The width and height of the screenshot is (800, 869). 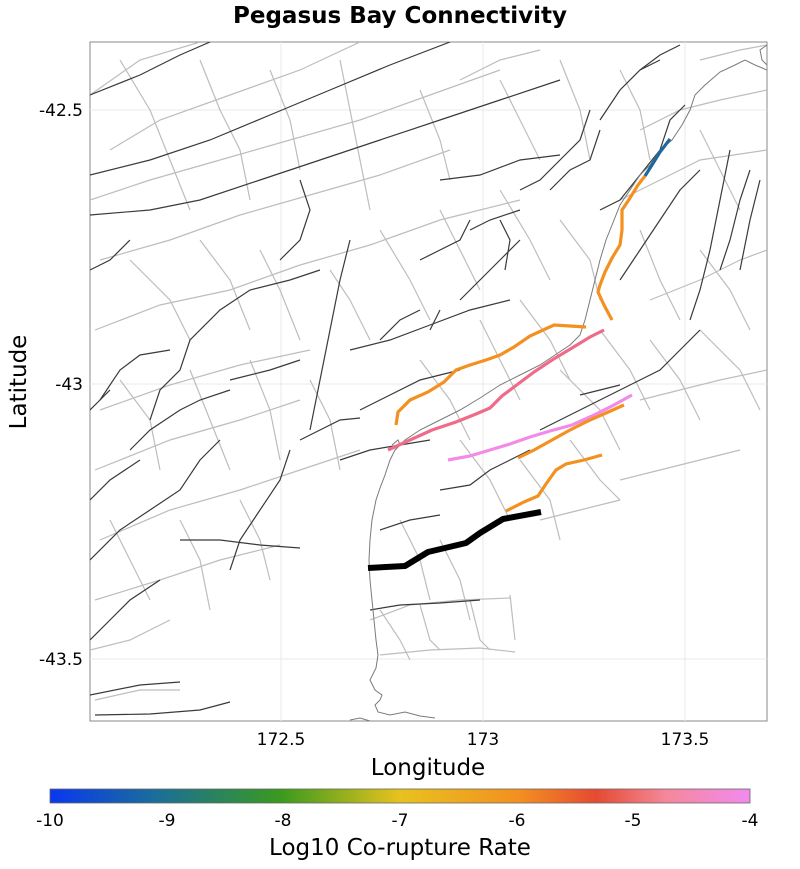 I want to click on y-axis-label: Latitude, so click(x=19, y=382).